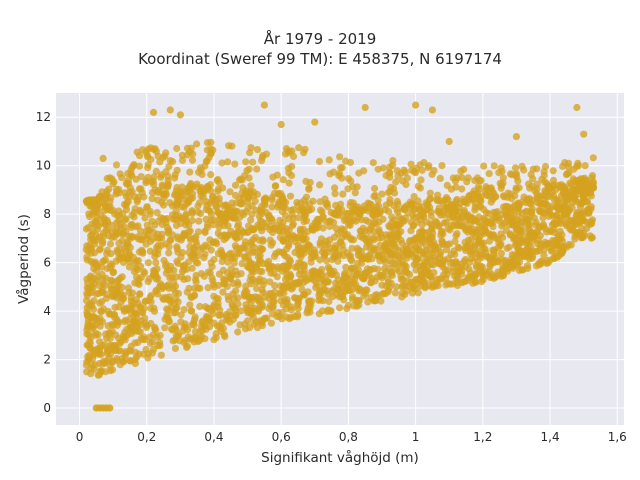 This screenshot has width=640, height=480. What do you see at coordinates (320, 39) in the screenshot?
I see `chart-title-line-1: År 1979 - 2019` at bounding box center [320, 39].